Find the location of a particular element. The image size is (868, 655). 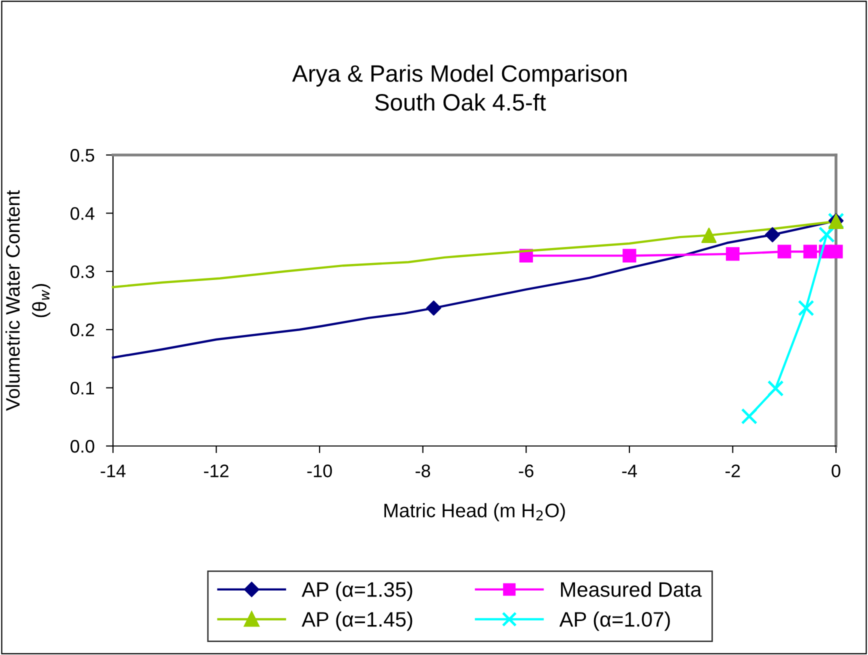

y-tick-label: 0.5 is located at coordinates (82, 155).